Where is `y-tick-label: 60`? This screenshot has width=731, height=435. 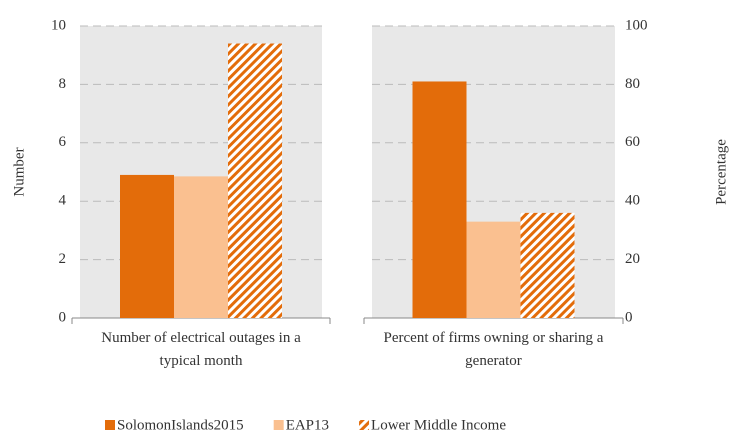
y-tick-label: 60 is located at coordinates (632, 142).